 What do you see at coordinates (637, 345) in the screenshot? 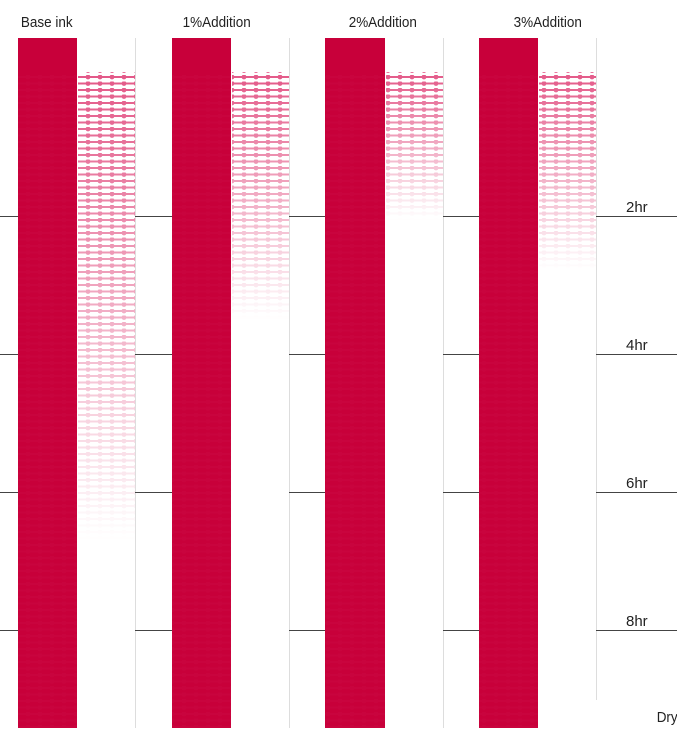
I see `time-label: 4hr` at bounding box center [637, 345].